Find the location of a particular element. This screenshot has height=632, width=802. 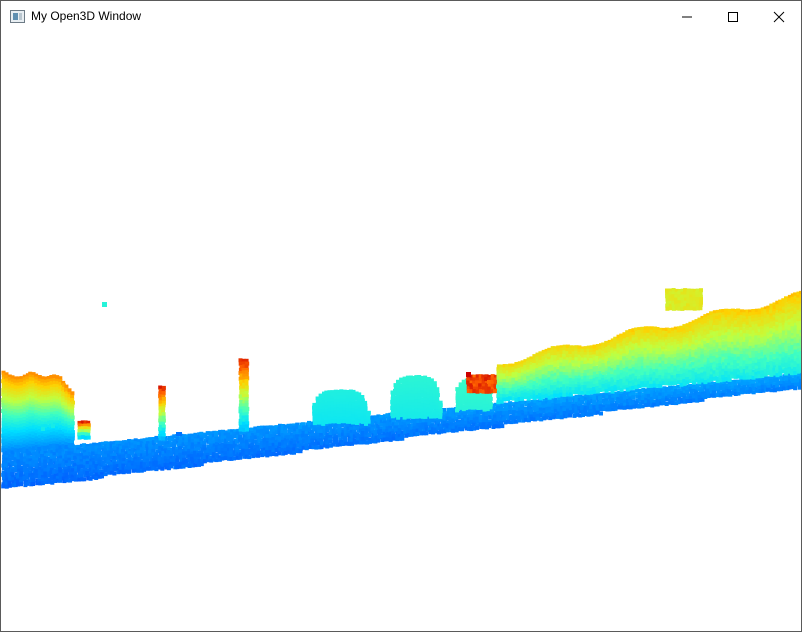

close-icon is located at coordinates (779, 16).